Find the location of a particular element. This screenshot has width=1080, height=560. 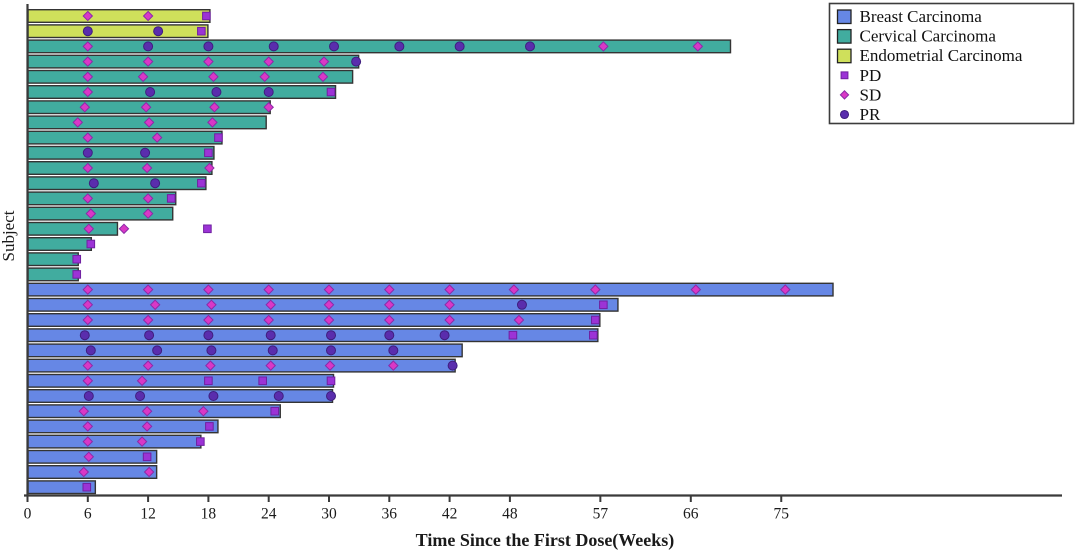

x-tick-label: 12 is located at coordinates (148, 514).